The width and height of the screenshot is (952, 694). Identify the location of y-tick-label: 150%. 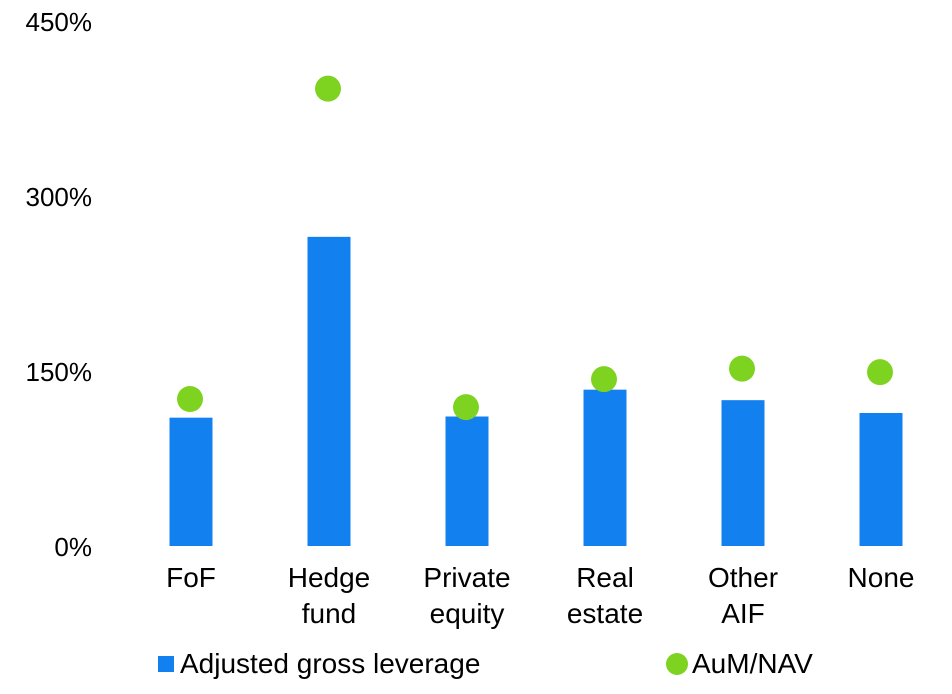
(59, 372).